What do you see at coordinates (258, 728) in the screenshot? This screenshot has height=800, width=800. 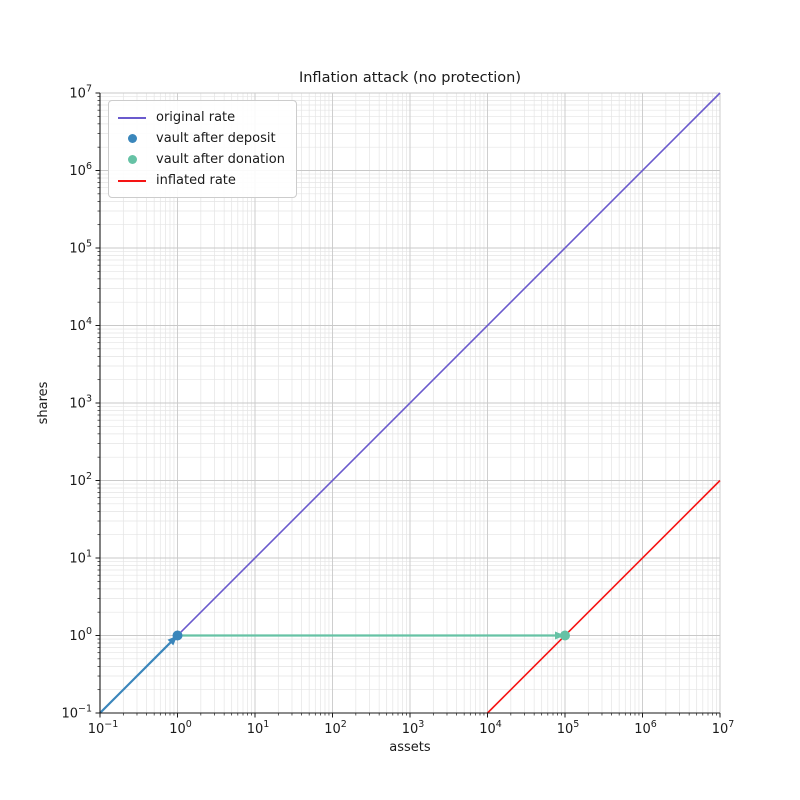 I see `x-tick-label: 10¹` at bounding box center [258, 728].